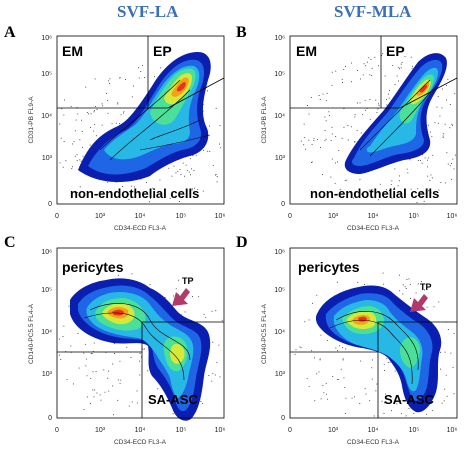 The width and height of the screenshot is (474, 459). I want to click on gate-lines-a, so click(140, 120).